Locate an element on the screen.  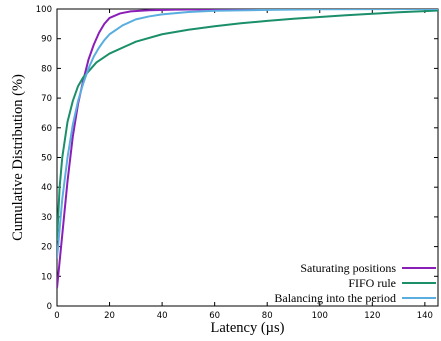
legend-label: FIFO rule is located at coordinates (372, 283).